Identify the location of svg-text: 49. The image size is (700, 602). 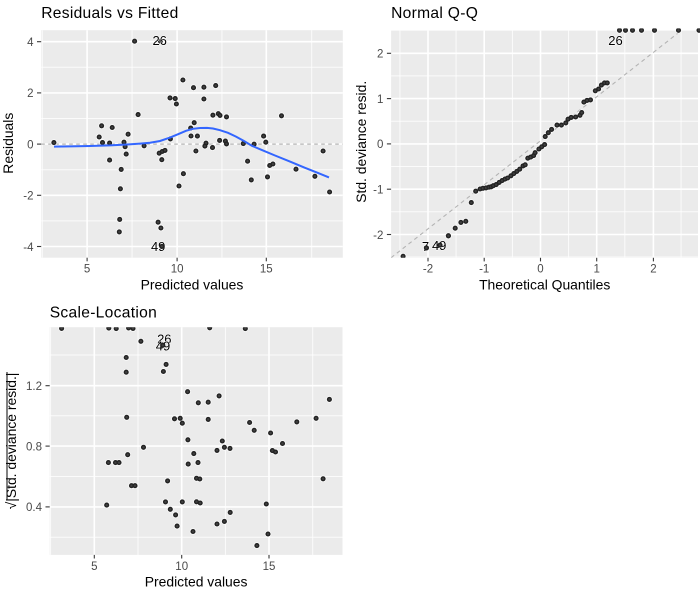
(158, 246).